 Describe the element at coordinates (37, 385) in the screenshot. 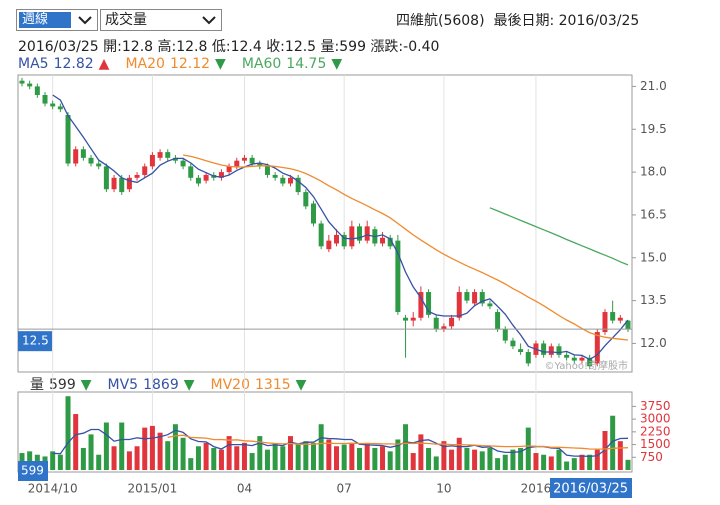

I see `legend-name: 量` at that location.